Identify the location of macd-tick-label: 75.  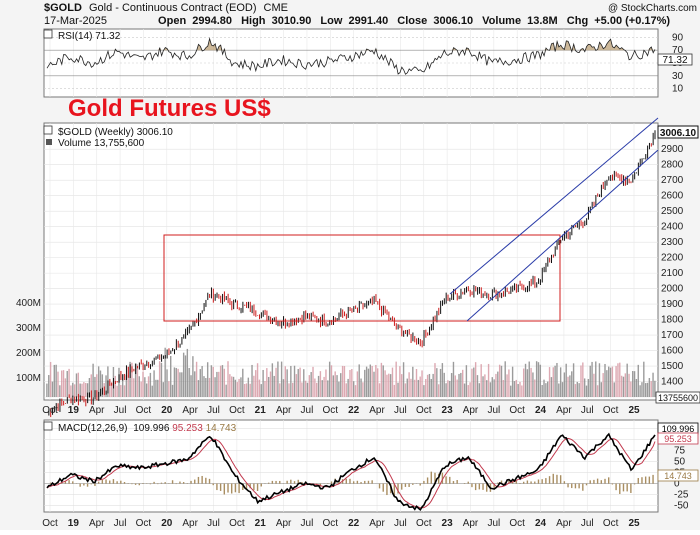
(680, 450).